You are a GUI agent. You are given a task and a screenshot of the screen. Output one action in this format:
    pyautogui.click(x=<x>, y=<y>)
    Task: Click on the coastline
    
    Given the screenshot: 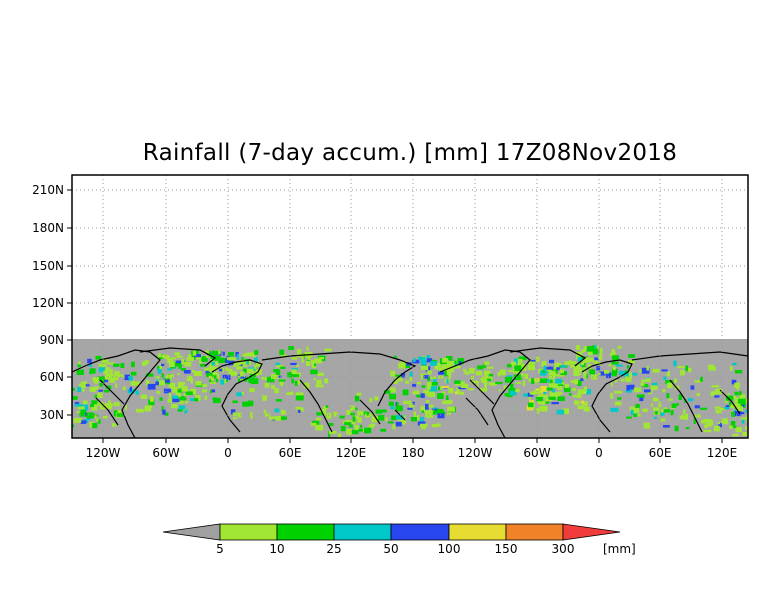 What is the action you would take?
    pyautogui.click(x=607, y=396)
    